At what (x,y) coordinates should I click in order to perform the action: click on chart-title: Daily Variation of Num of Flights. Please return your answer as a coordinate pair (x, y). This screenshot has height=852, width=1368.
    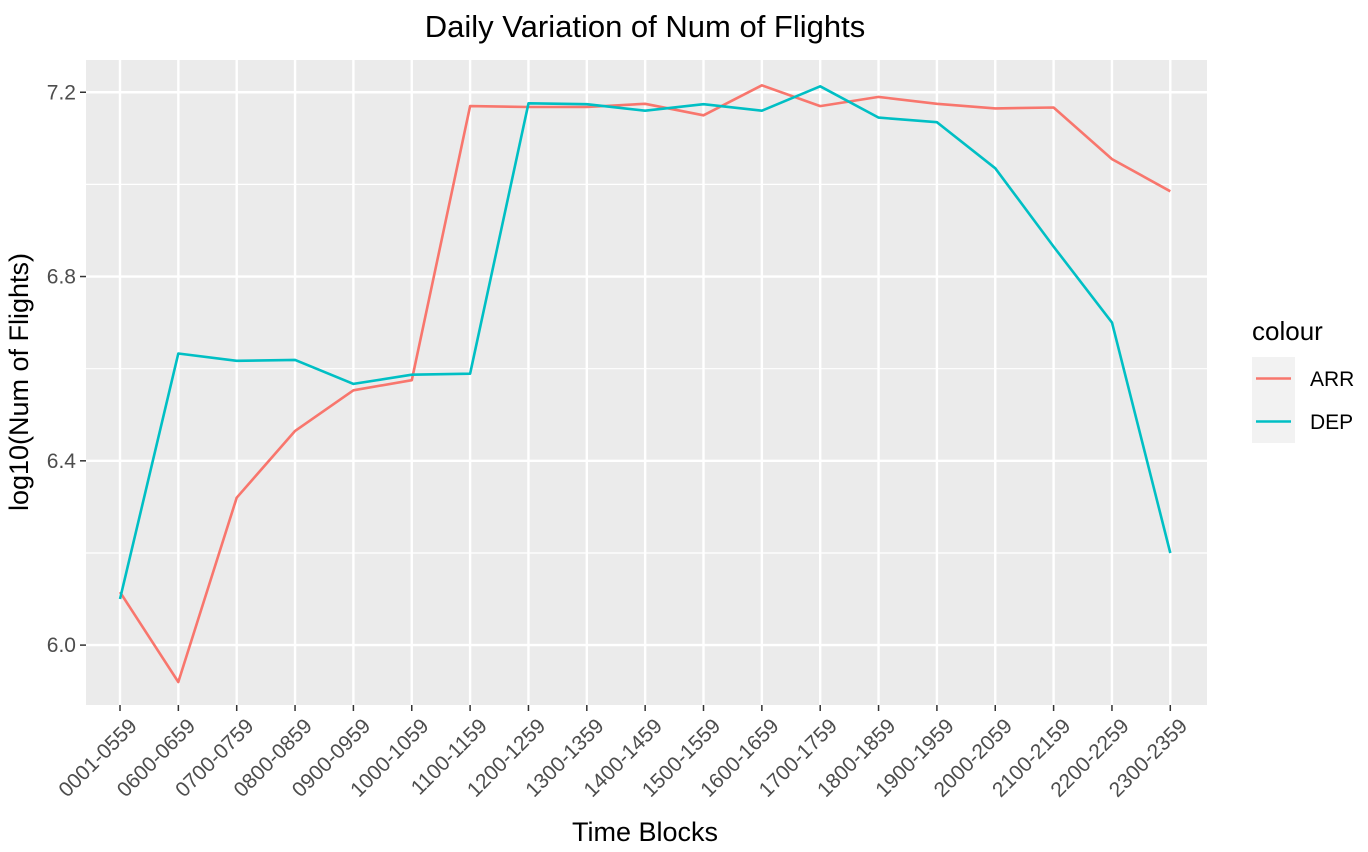
    Looking at the image, I should click on (645, 26).